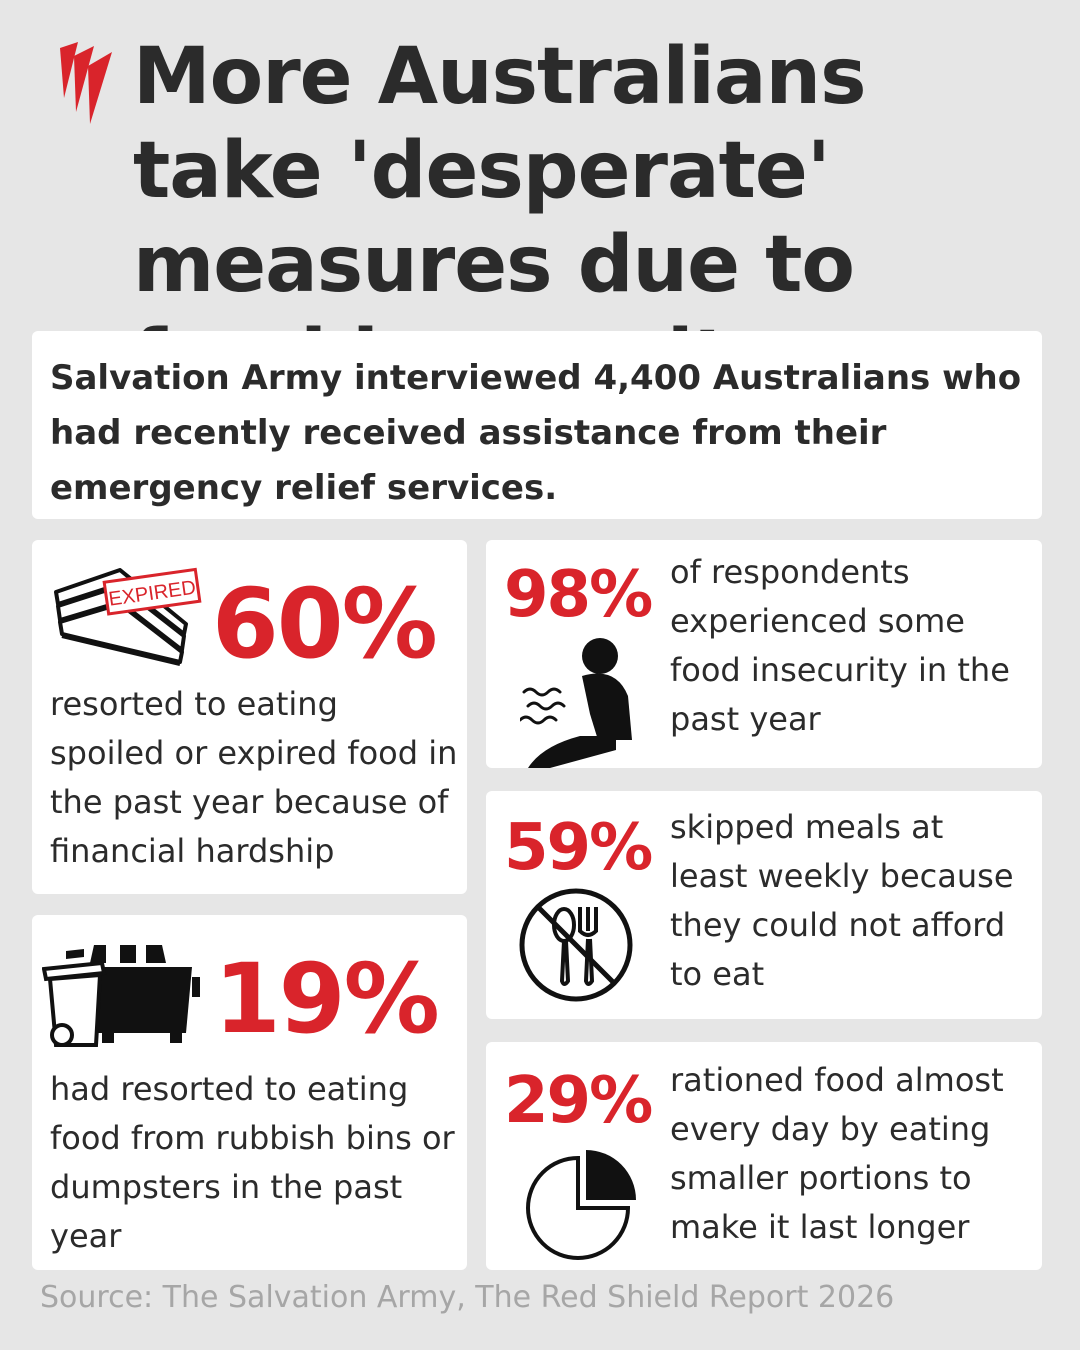 The image size is (1080, 1350). What do you see at coordinates (327, 999) in the screenshot?
I see `stat-percent-bins: 19%` at bounding box center [327, 999].